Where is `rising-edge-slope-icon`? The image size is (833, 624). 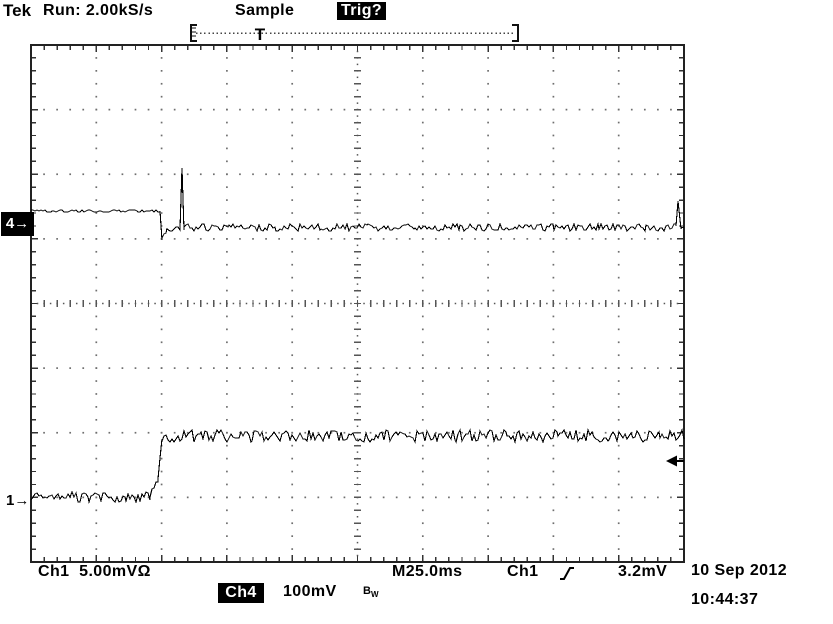
rising-edge-slope-icon is located at coordinates (567, 573).